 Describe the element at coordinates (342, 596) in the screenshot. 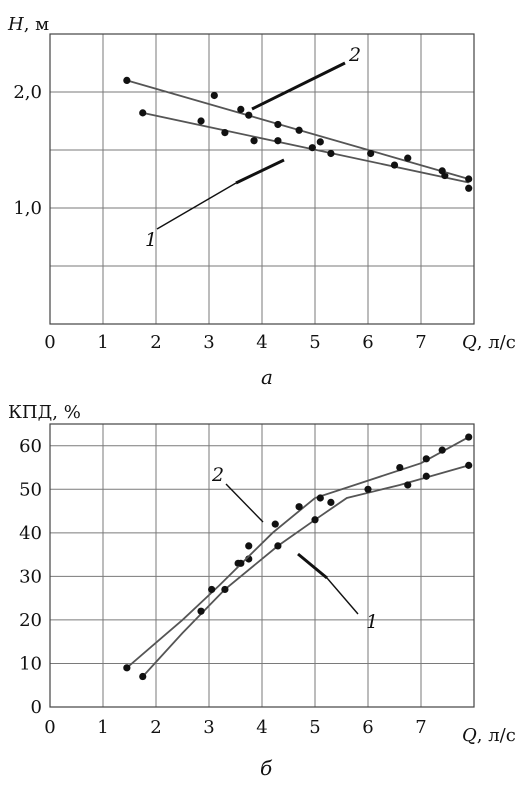

I see `leader-curve-1-b` at that location.